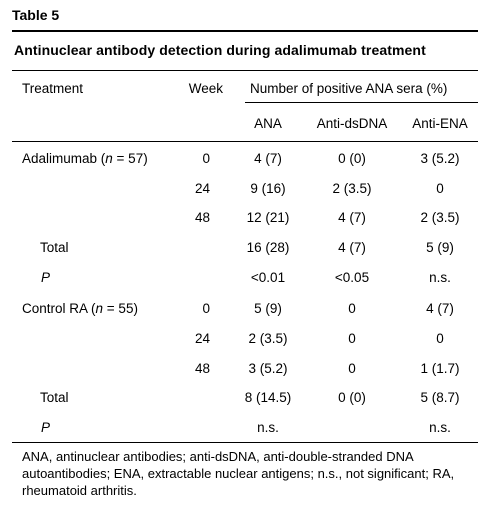 This screenshot has width=490, height=515. I want to click on header-col-ana: ANA, so click(268, 123).